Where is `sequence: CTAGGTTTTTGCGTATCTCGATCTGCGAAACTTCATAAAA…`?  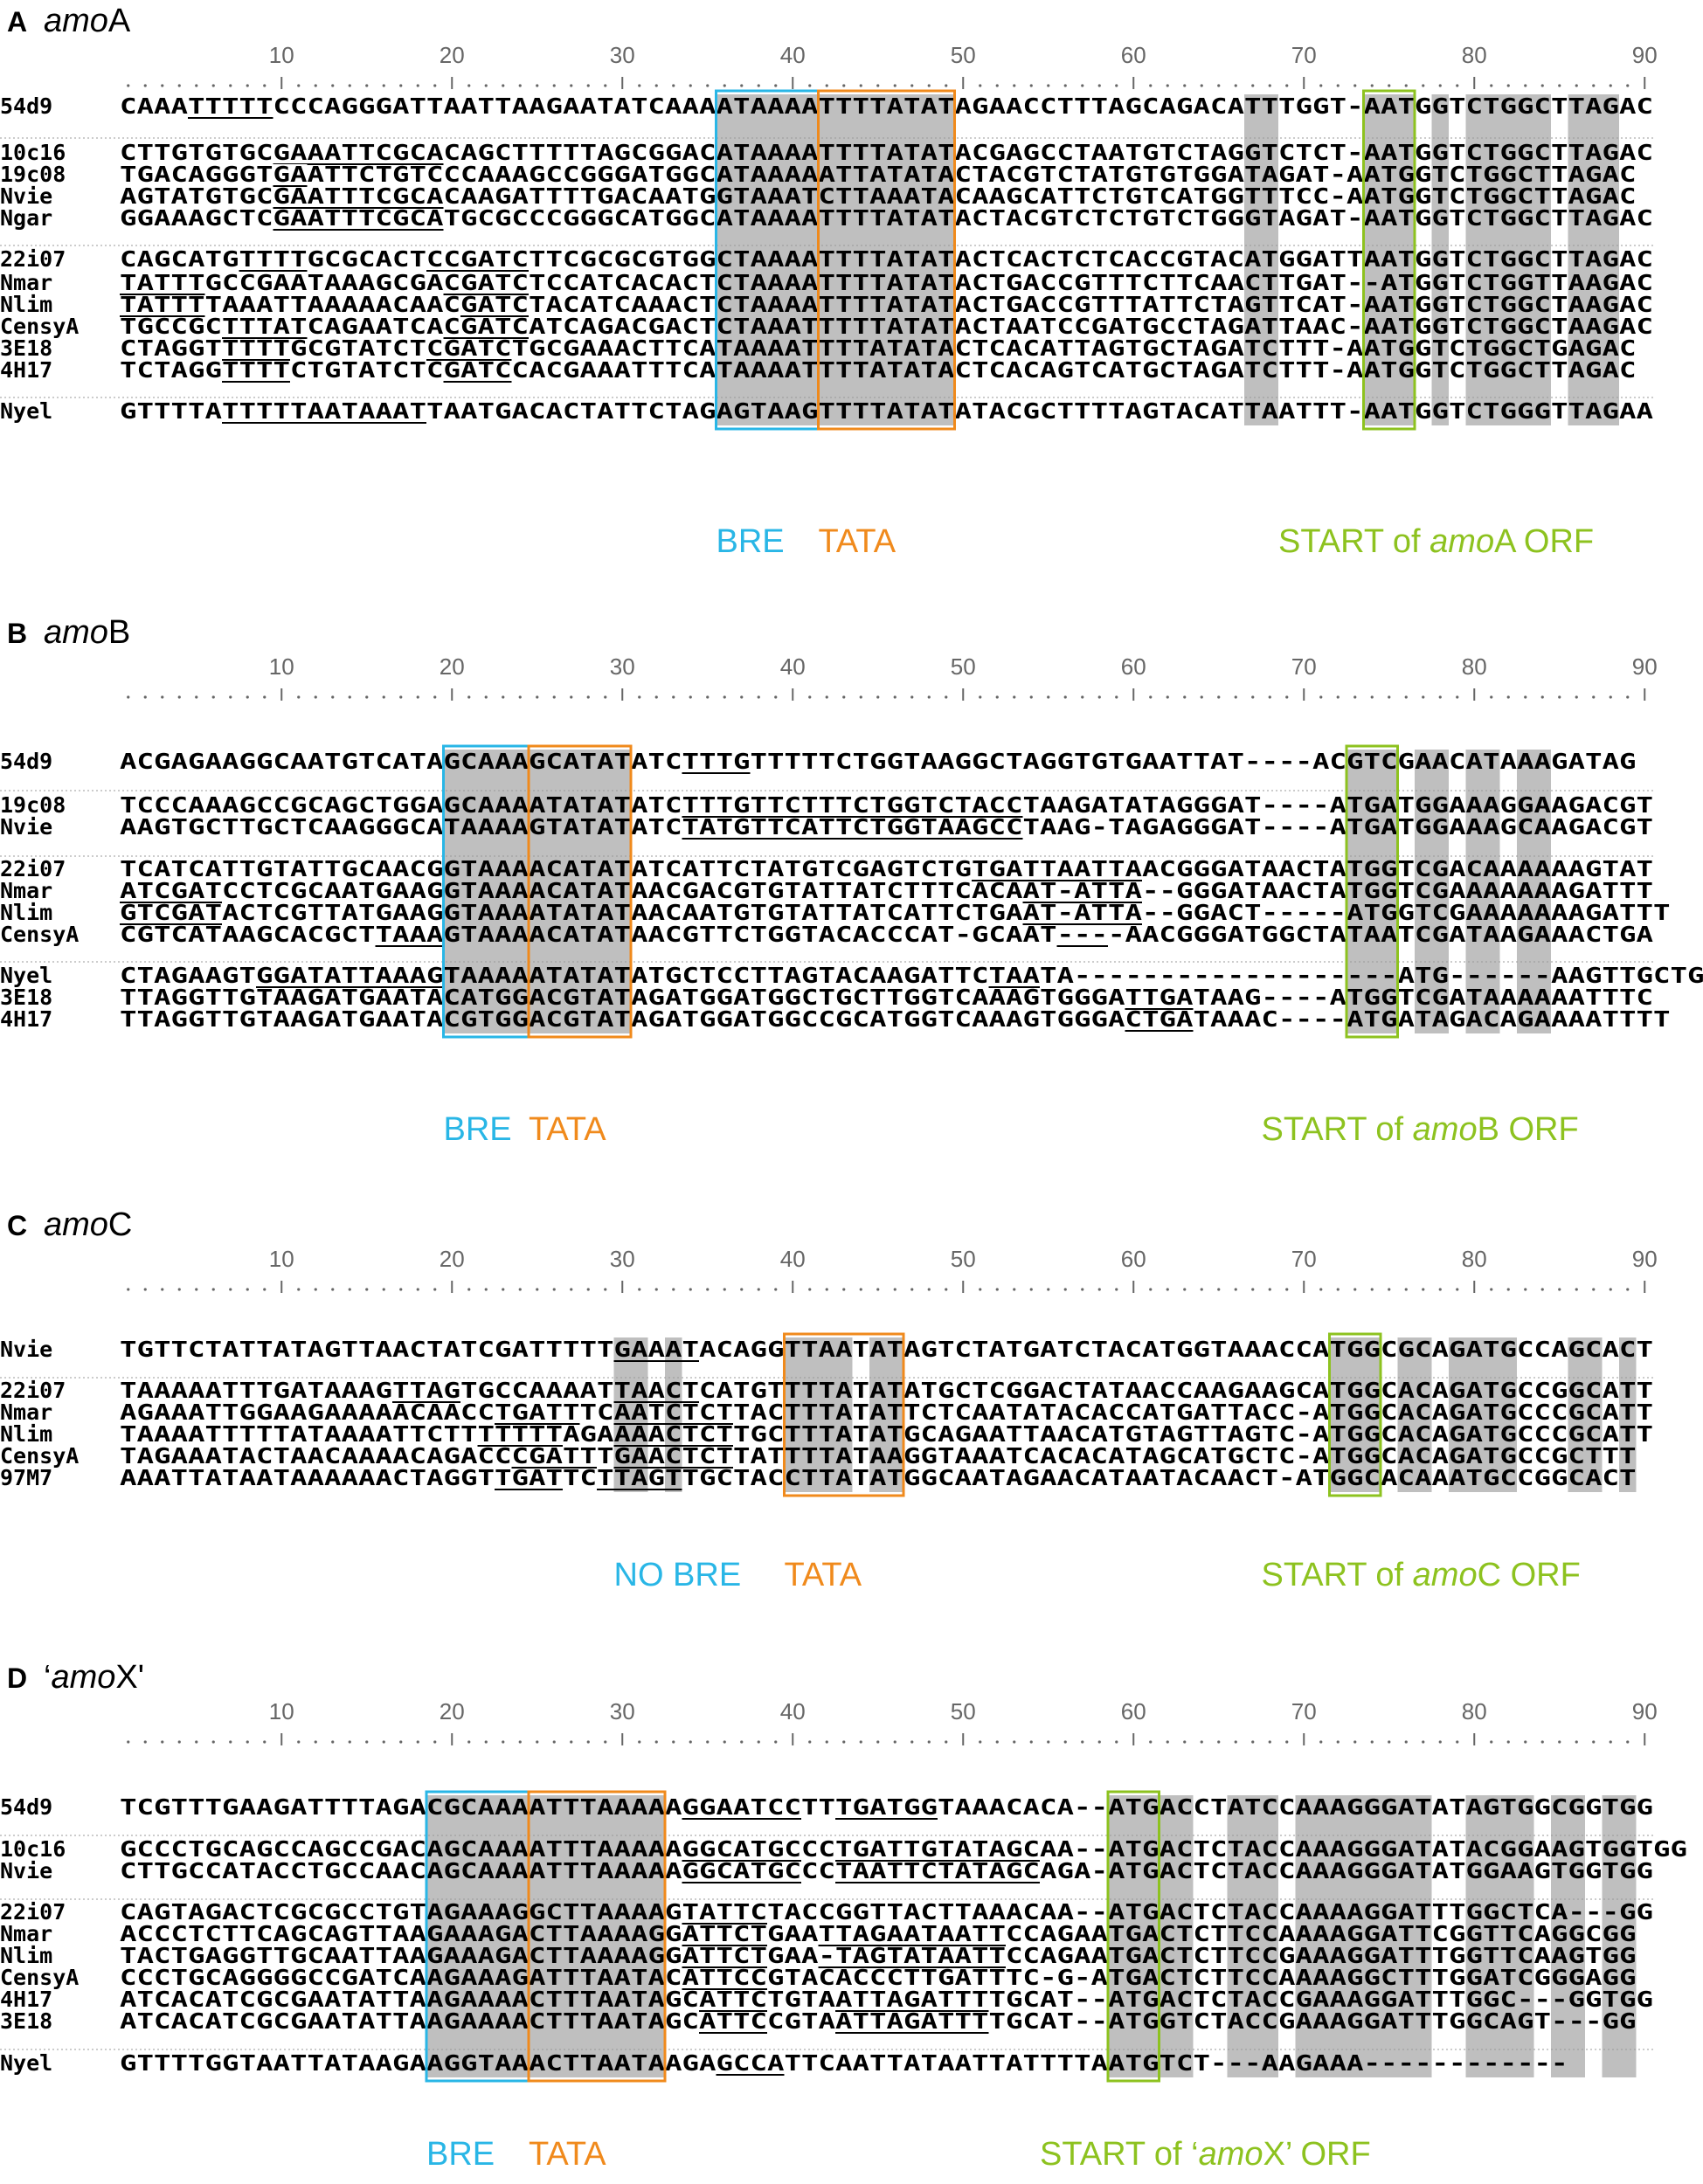
sequence: CTAGGTTTTTGCGTATCTCGATCTGCGAAACTTCATAAAA… is located at coordinates (878, 348).